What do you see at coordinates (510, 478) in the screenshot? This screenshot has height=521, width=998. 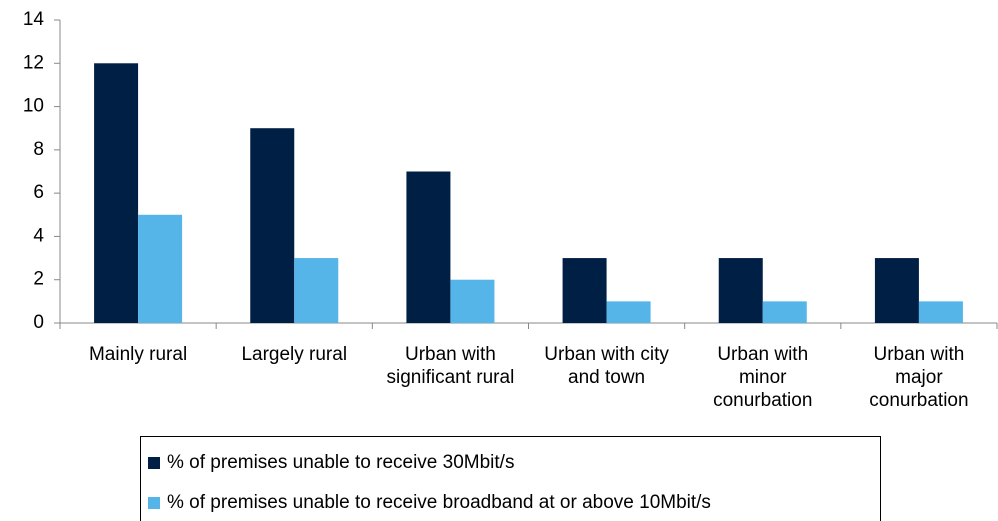 I see `legend-box` at bounding box center [510, 478].